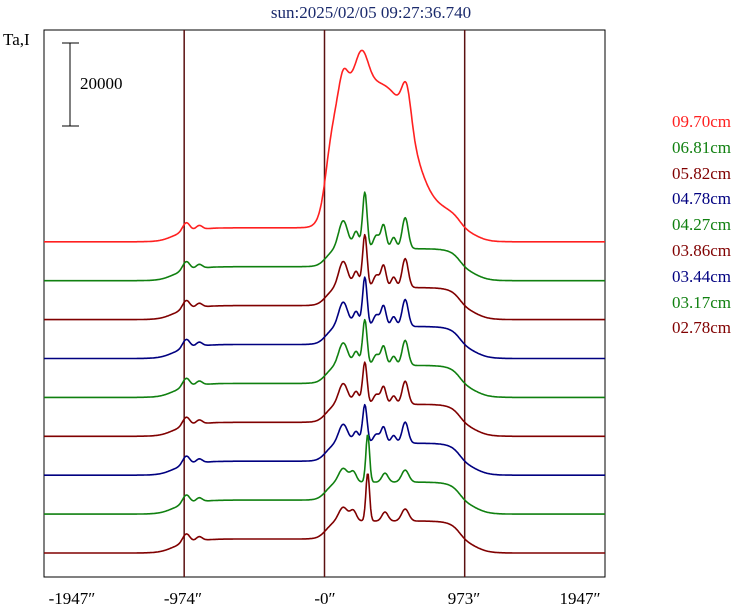  What do you see at coordinates (16, 39) in the screenshot?
I see `y-axis-label: Ta,I` at bounding box center [16, 39].